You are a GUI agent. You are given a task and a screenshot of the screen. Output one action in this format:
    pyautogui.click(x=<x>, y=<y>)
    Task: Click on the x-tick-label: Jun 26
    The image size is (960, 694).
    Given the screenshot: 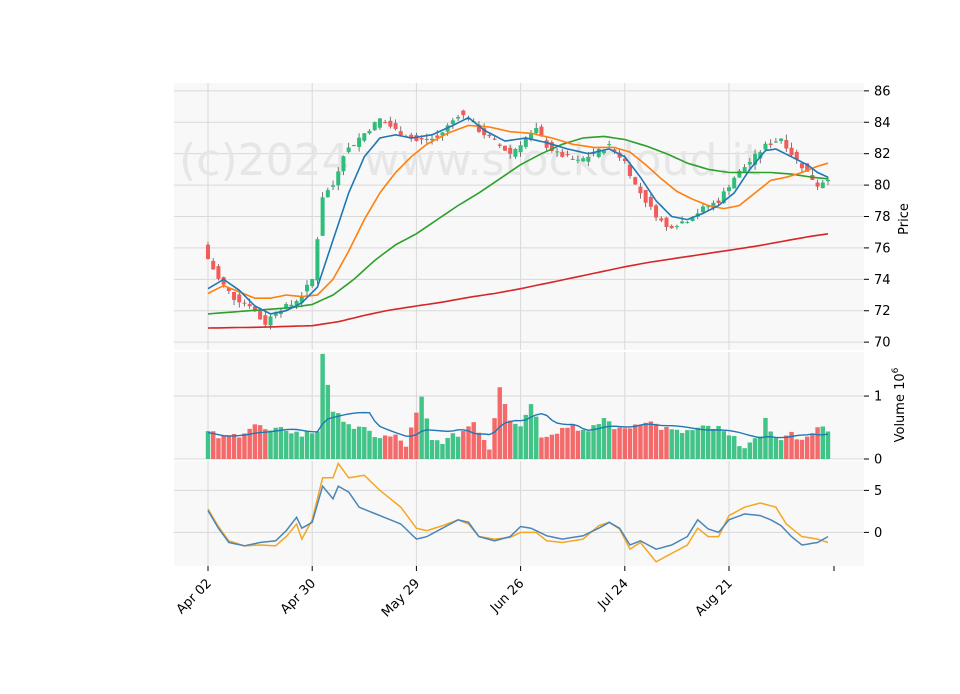 What is the action you would take?
    pyautogui.click(x=507, y=596)
    